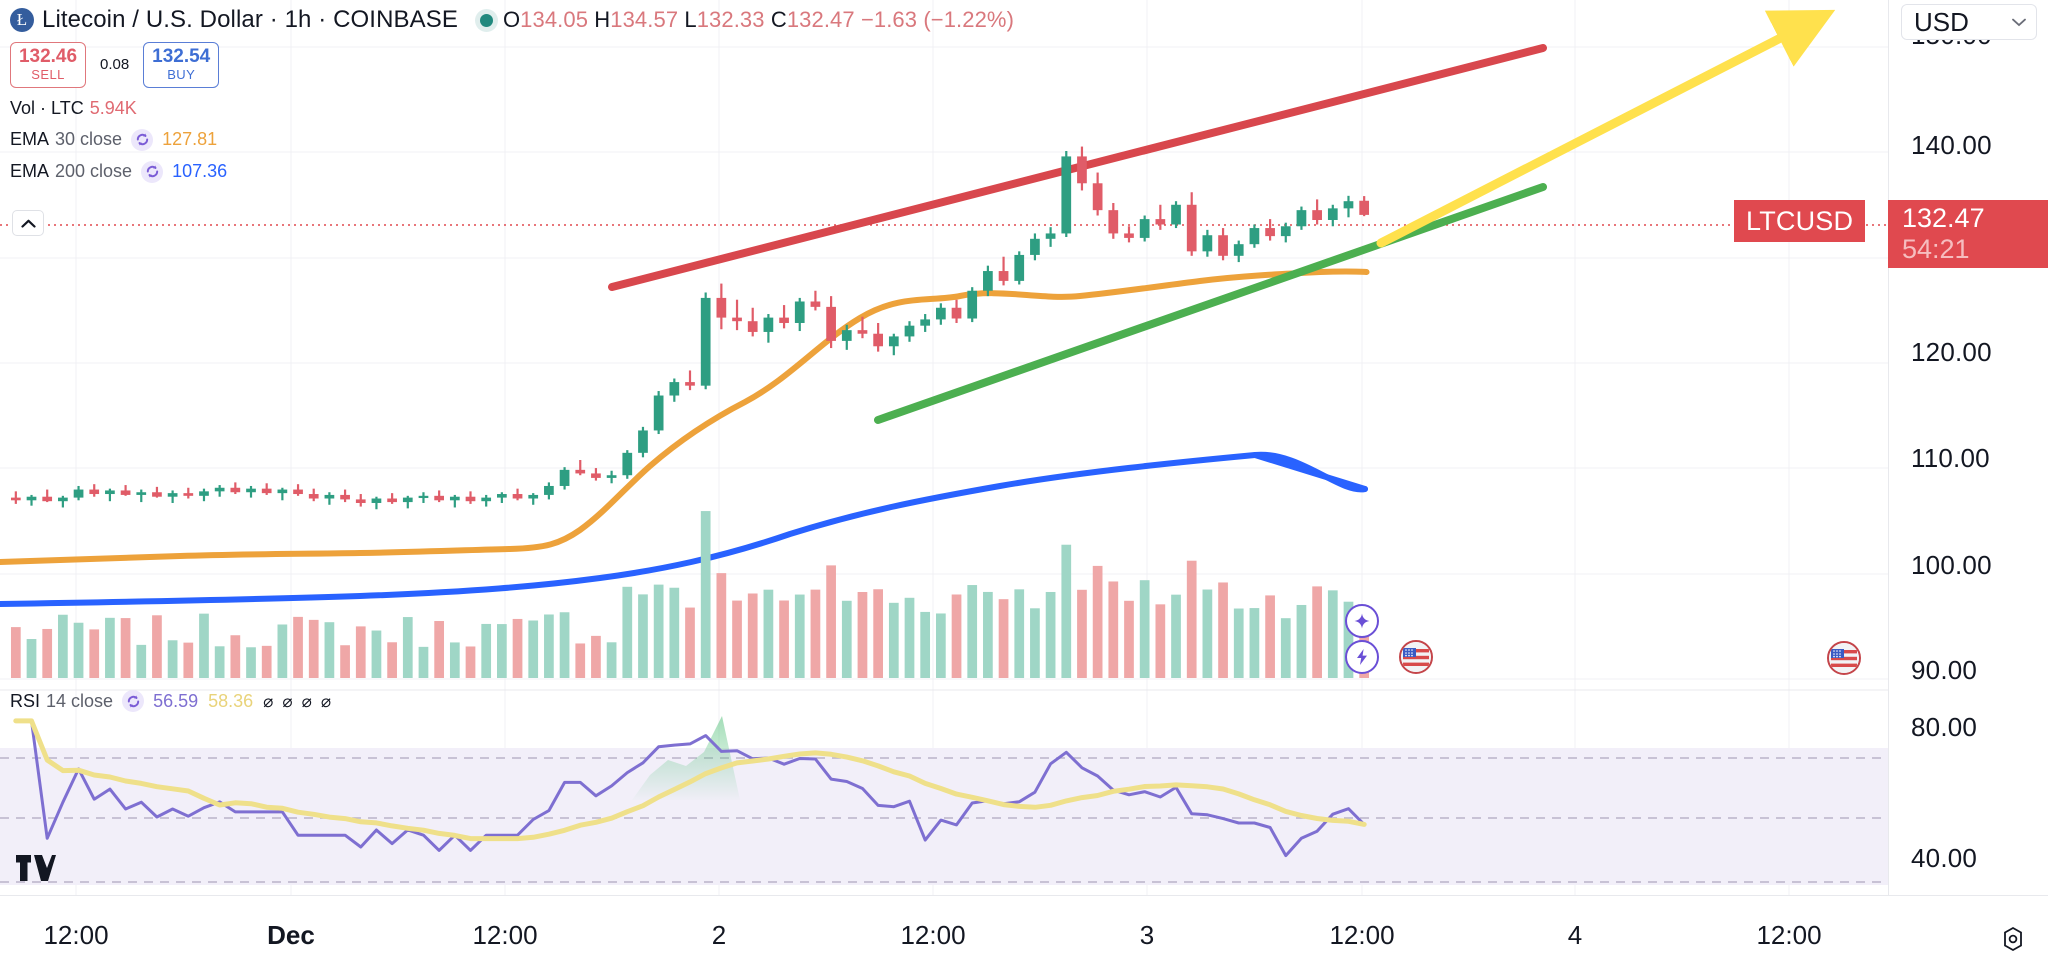 This screenshot has height=977, width=2048. What do you see at coordinates (512, 139) in the screenshot?
I see `indicator-row: EMA 30 close 127.81` at bounding box center [512, 139].